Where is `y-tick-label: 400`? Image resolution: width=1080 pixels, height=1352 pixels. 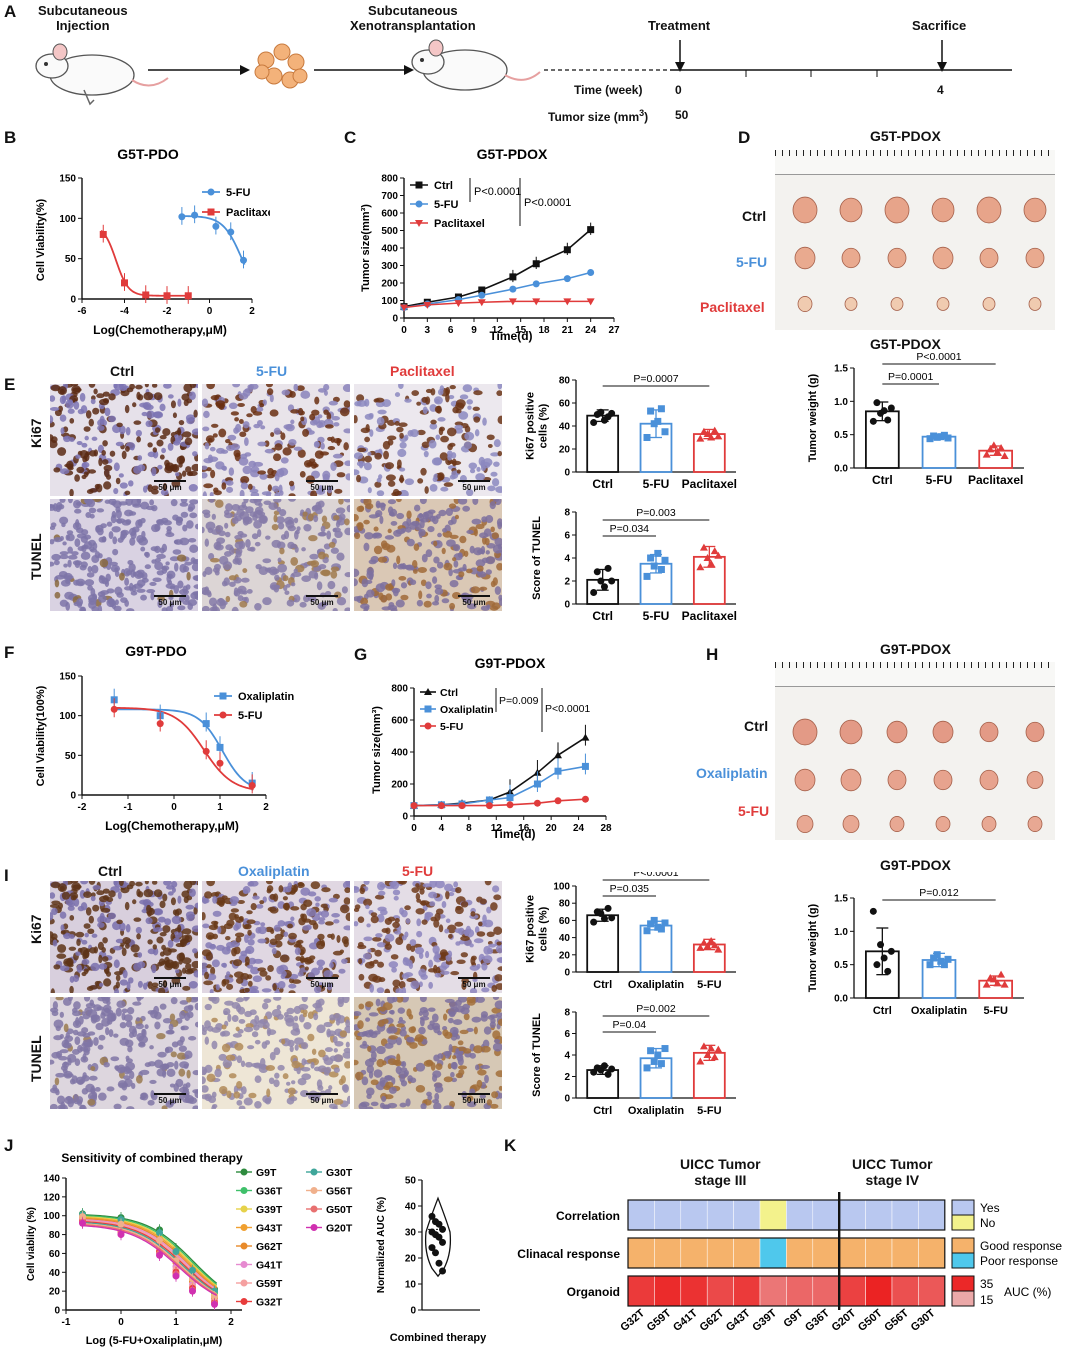 y-tick-label: 400 is located at coordinates (399, 753).